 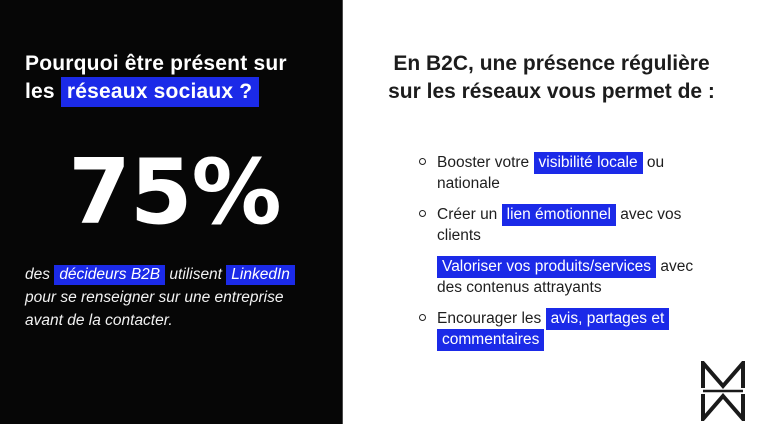 I want to click on text-segment: sur les réseaux vous permet de :, so click(x=551, y=91).